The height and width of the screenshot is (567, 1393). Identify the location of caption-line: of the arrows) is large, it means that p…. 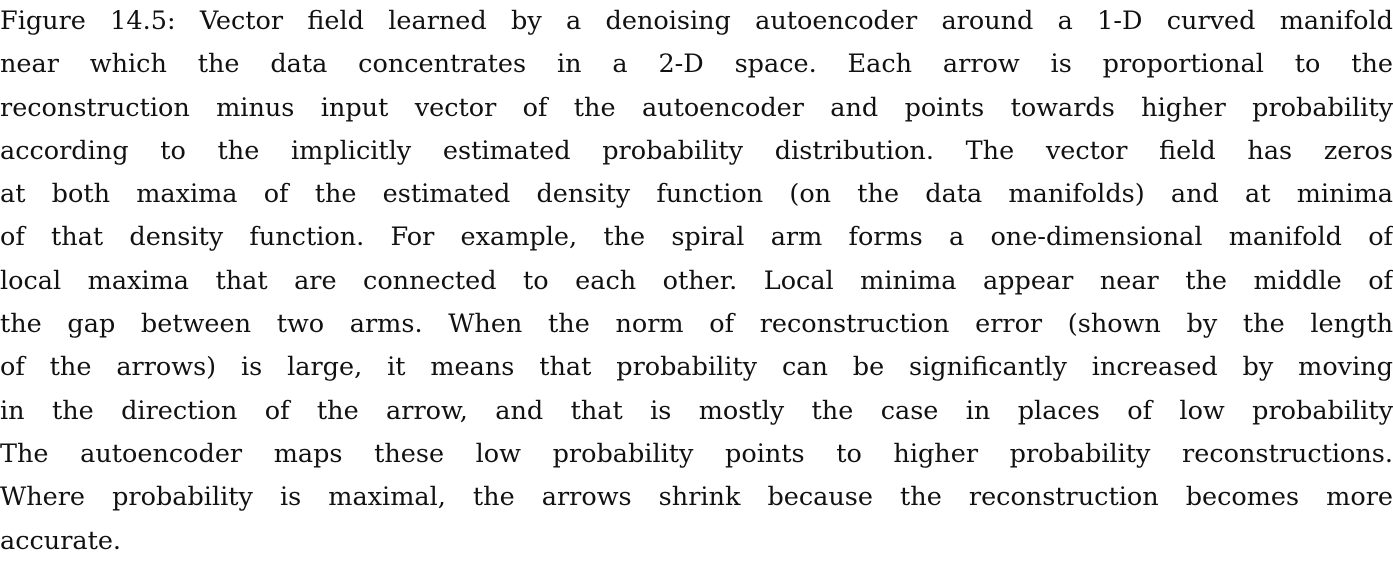
(696, 367).